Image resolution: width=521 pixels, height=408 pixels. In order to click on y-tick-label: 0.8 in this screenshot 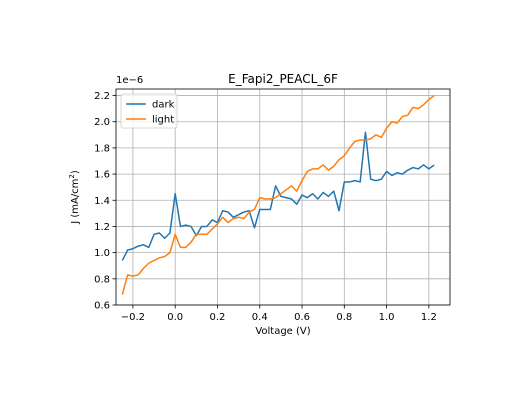, I will do `click(102, 279)`.